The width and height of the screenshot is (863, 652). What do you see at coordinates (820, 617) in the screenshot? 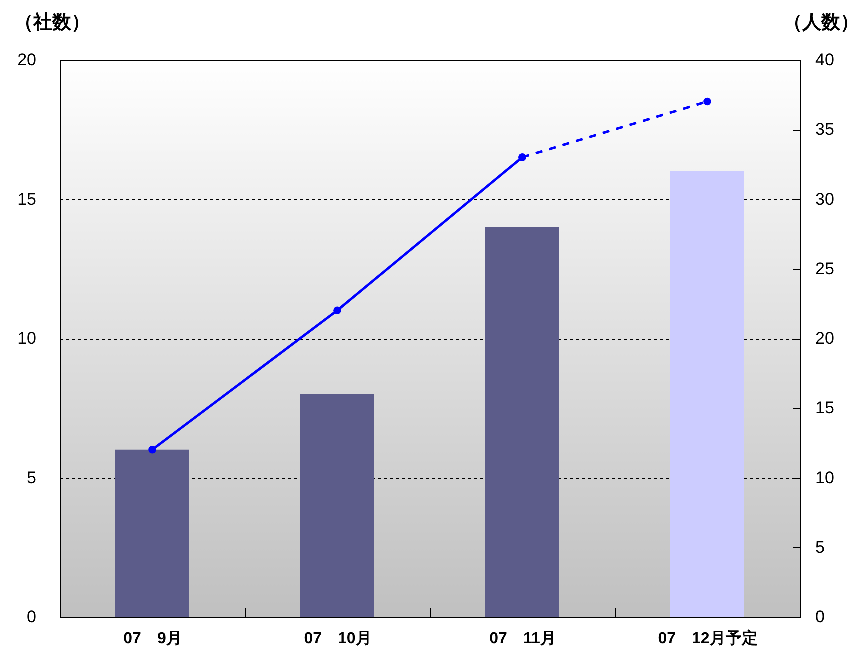
I see `y2-tick-label: 0` at bounding box center [820, 617].